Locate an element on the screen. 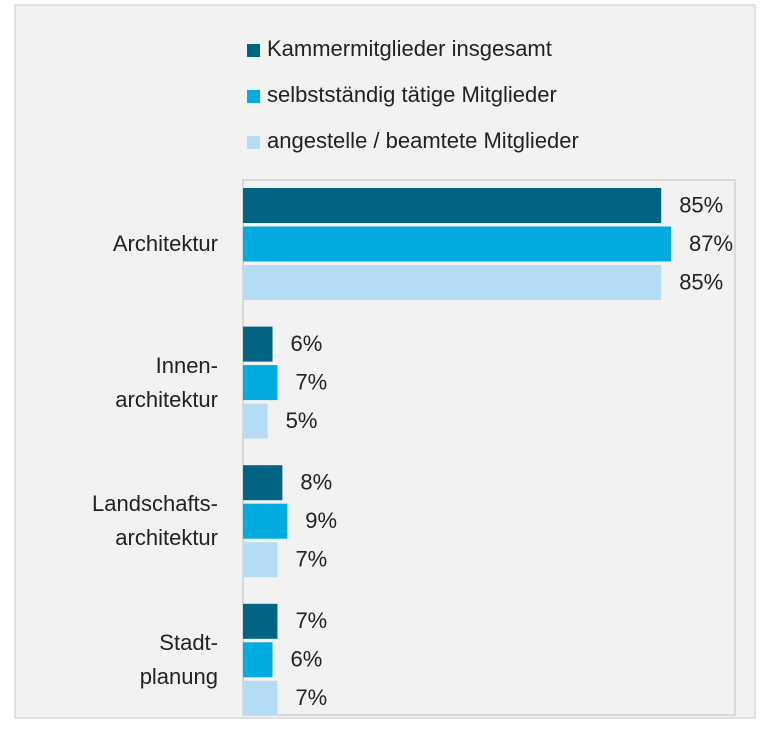 The height and width of the screenshot is (746, 768). value-label: 87% is located at coordinates (711, 243).